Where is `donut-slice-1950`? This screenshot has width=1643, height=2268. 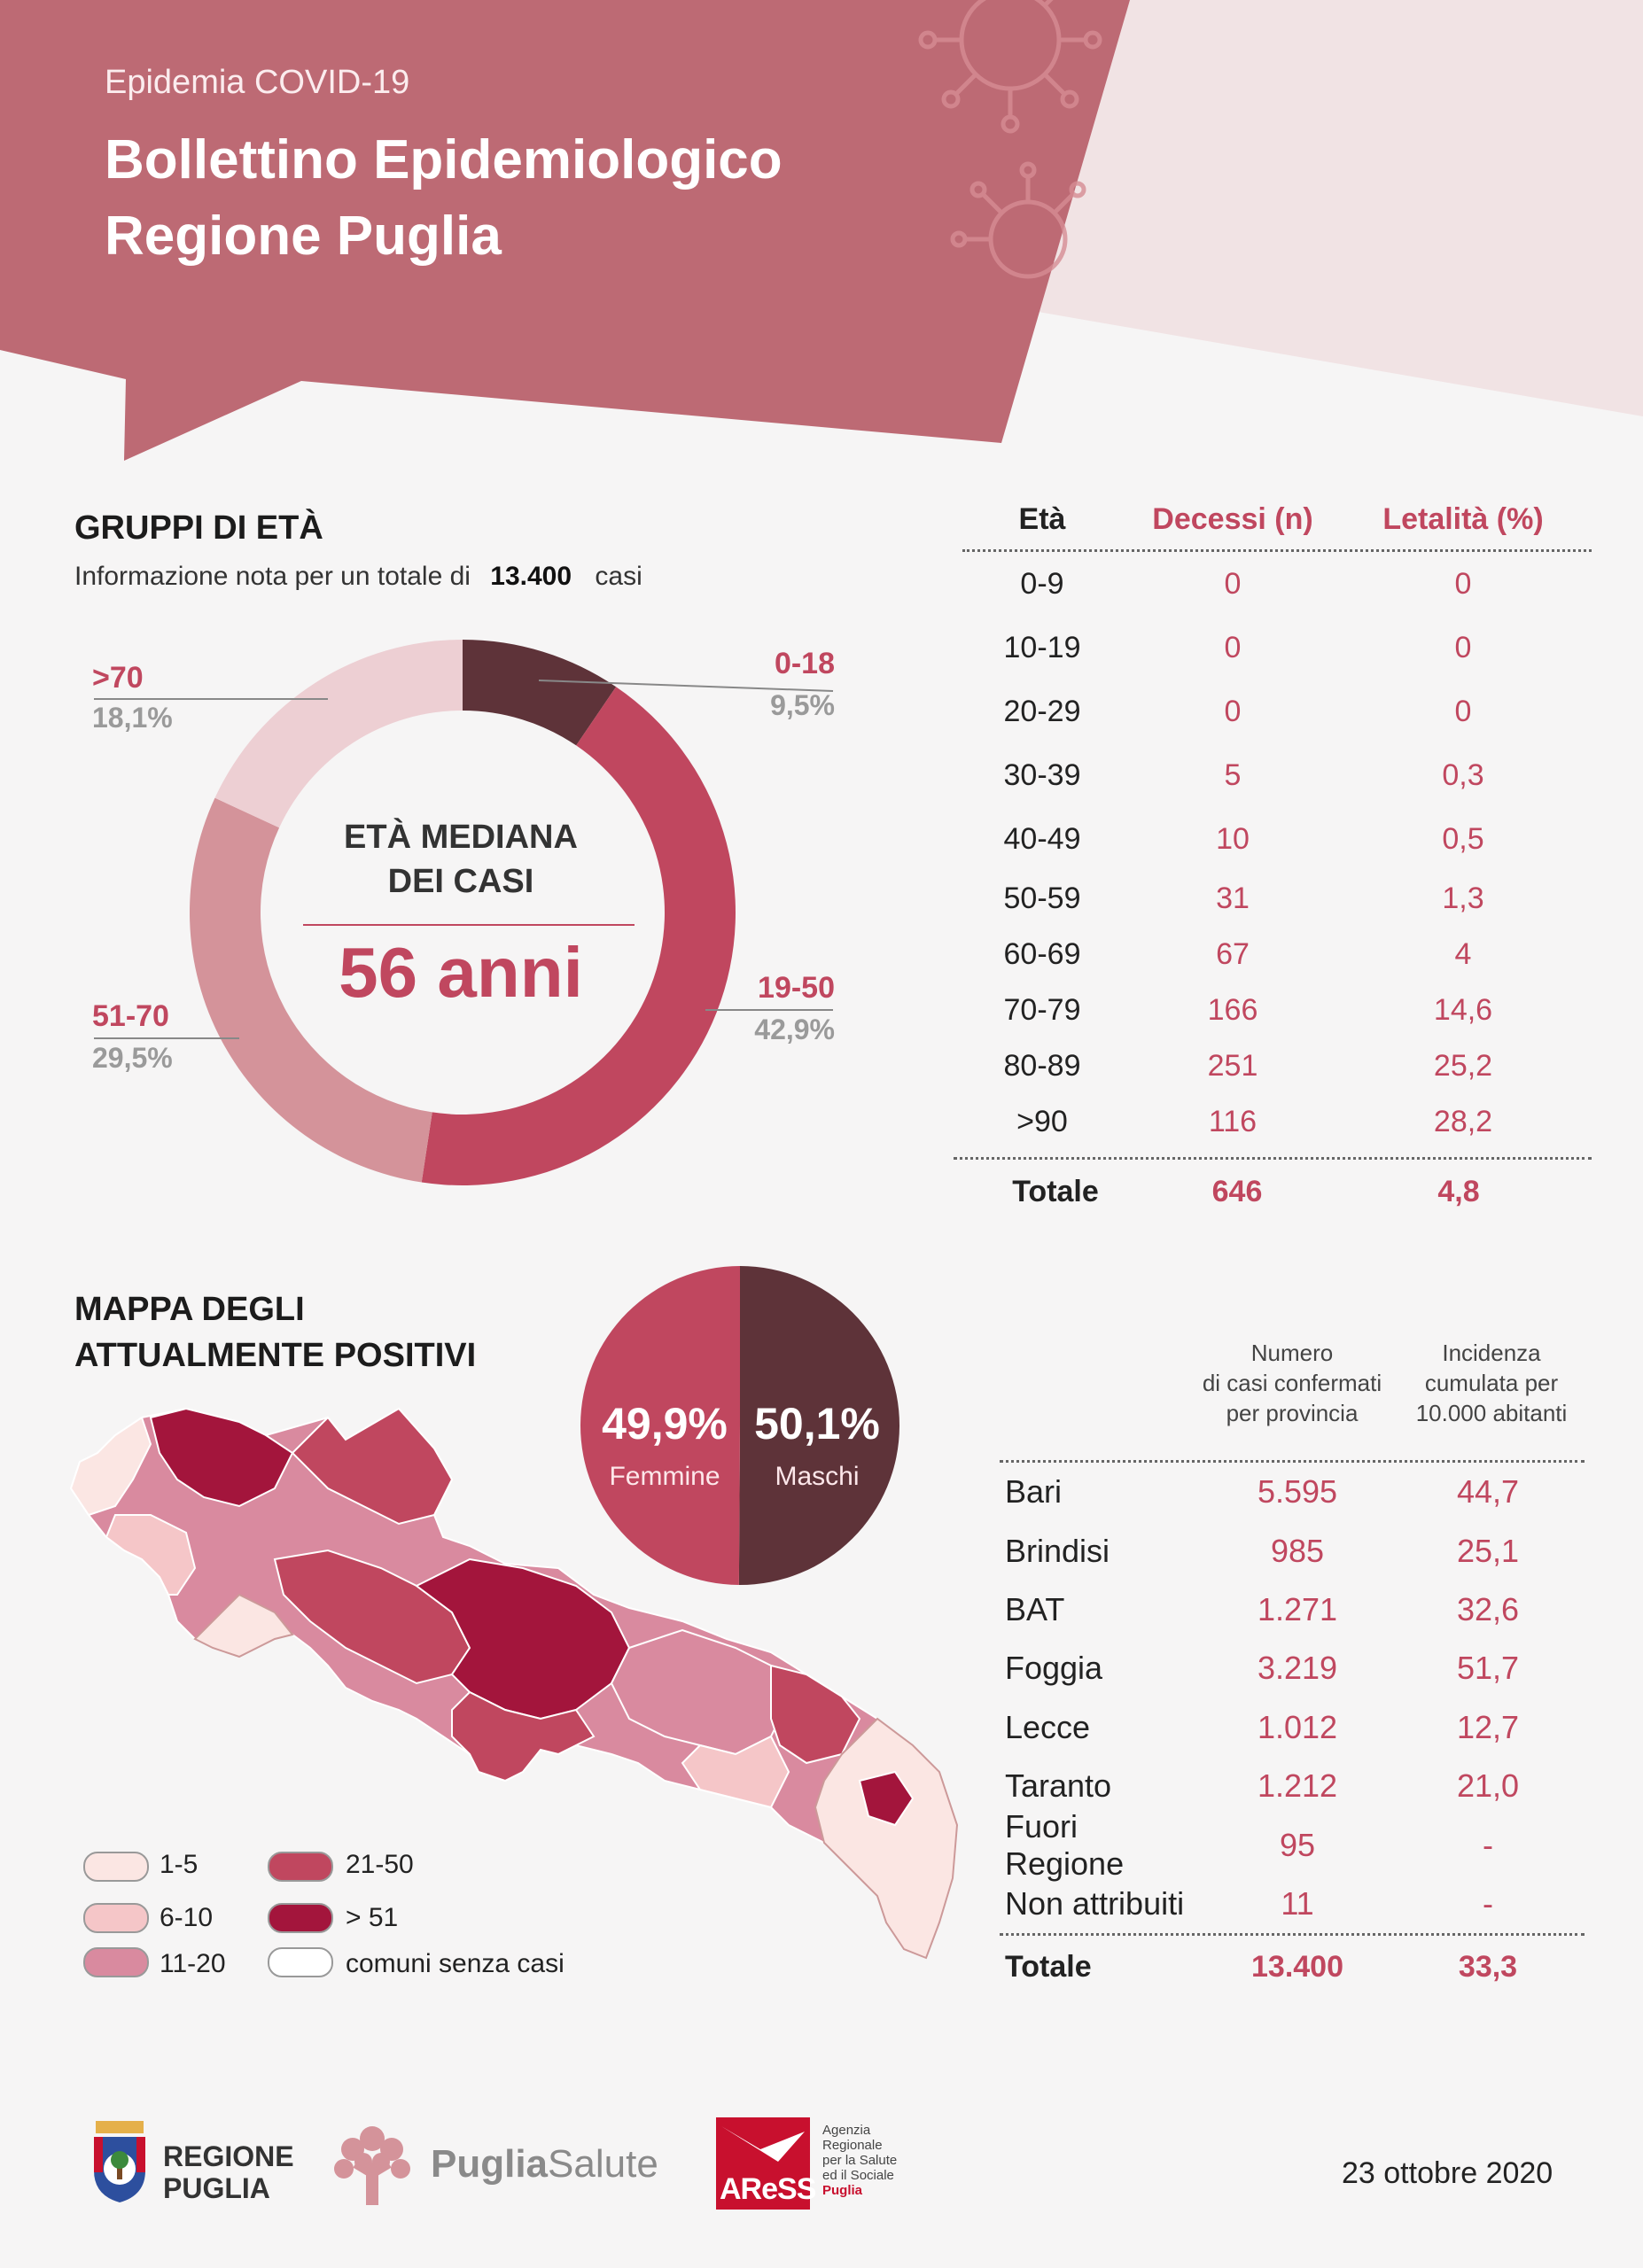 donut-slice-1950 is located at coordinates (578, 936).